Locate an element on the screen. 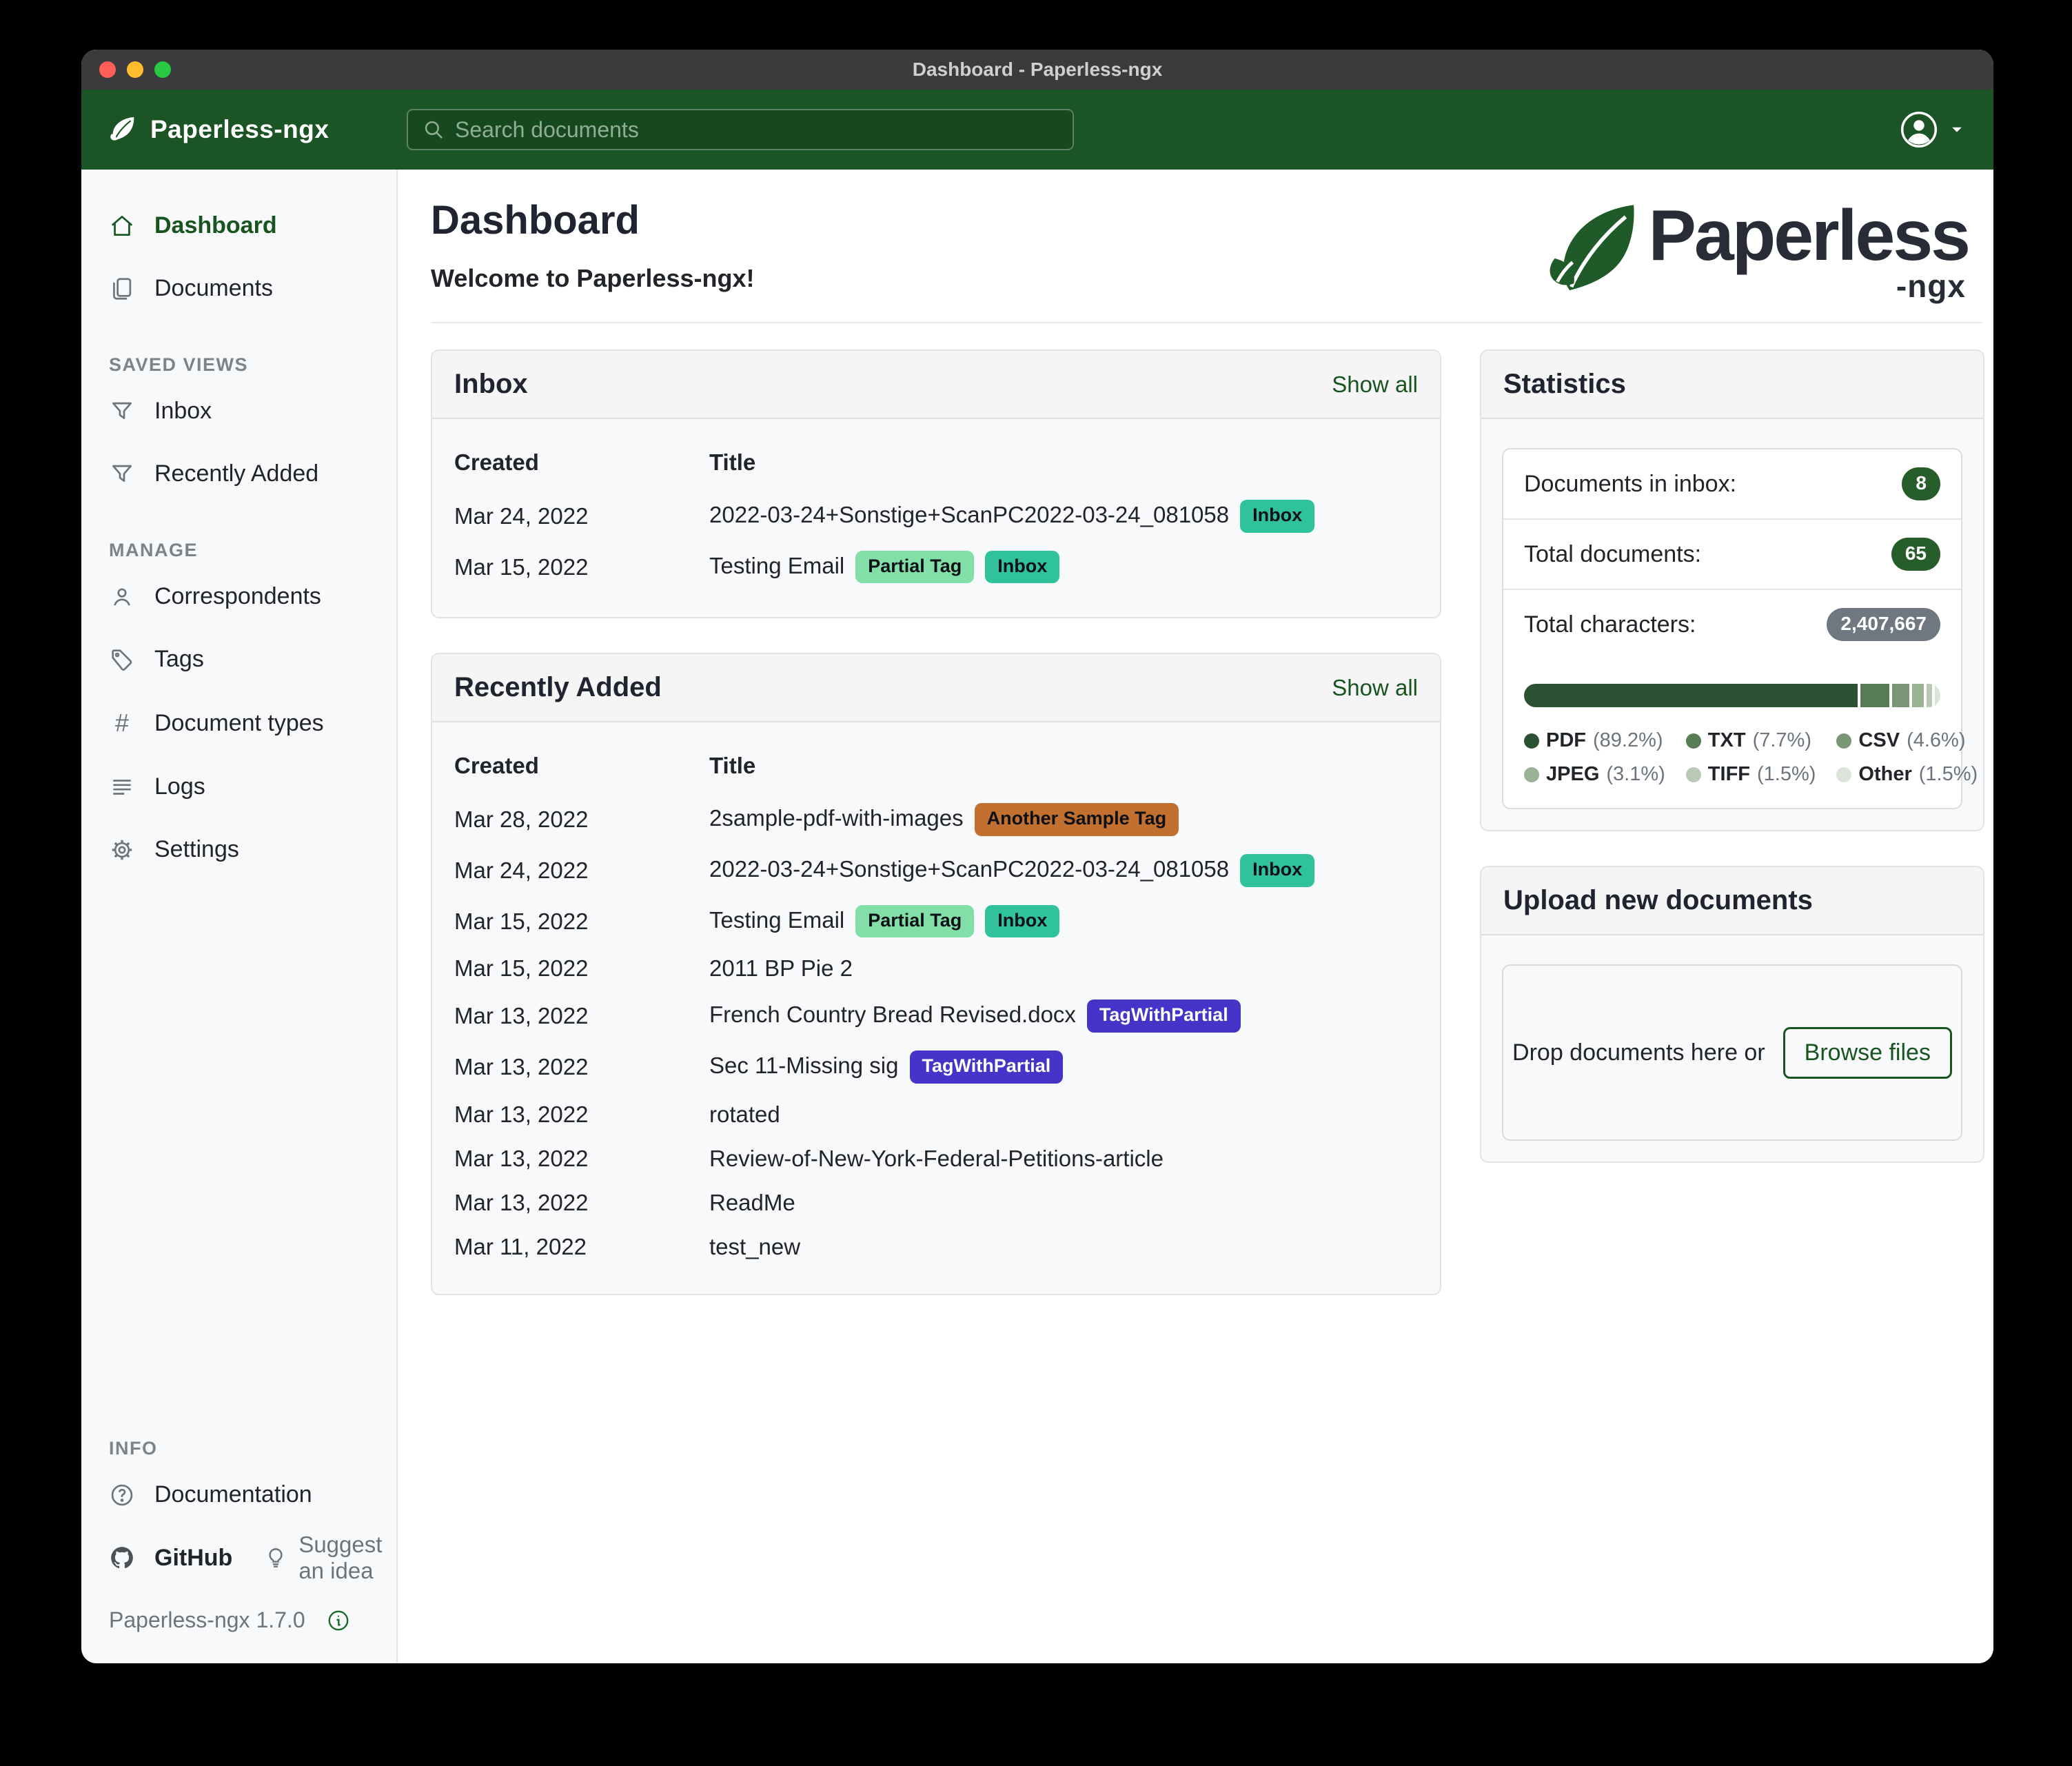 The width and height of the screenshot is (2072, 1766). legend-name: TXT is located at coordinates (1726, 740).